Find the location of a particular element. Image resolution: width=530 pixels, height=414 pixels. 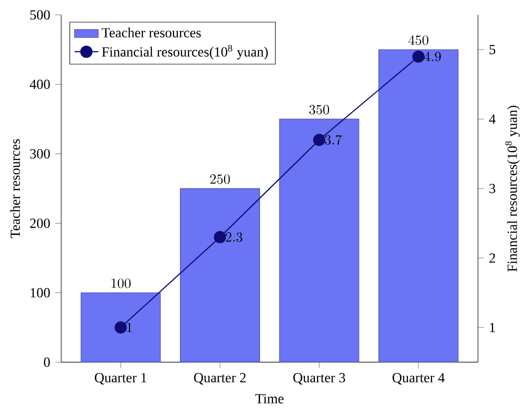

y-tick-label: 100 is located at coordinates (40, 293).